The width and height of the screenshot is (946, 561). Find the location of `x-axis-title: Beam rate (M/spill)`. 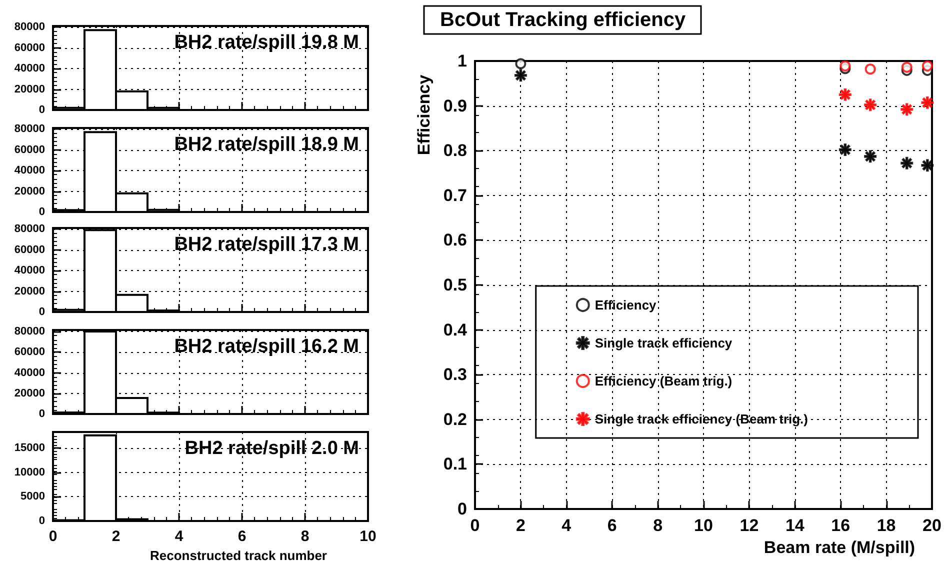

x-axis-title: Beam rate (M/spill) is located at coordinates (840, 547).